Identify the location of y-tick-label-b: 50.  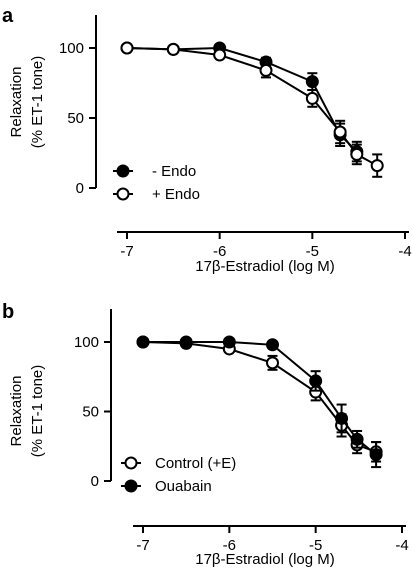
(90, 412).